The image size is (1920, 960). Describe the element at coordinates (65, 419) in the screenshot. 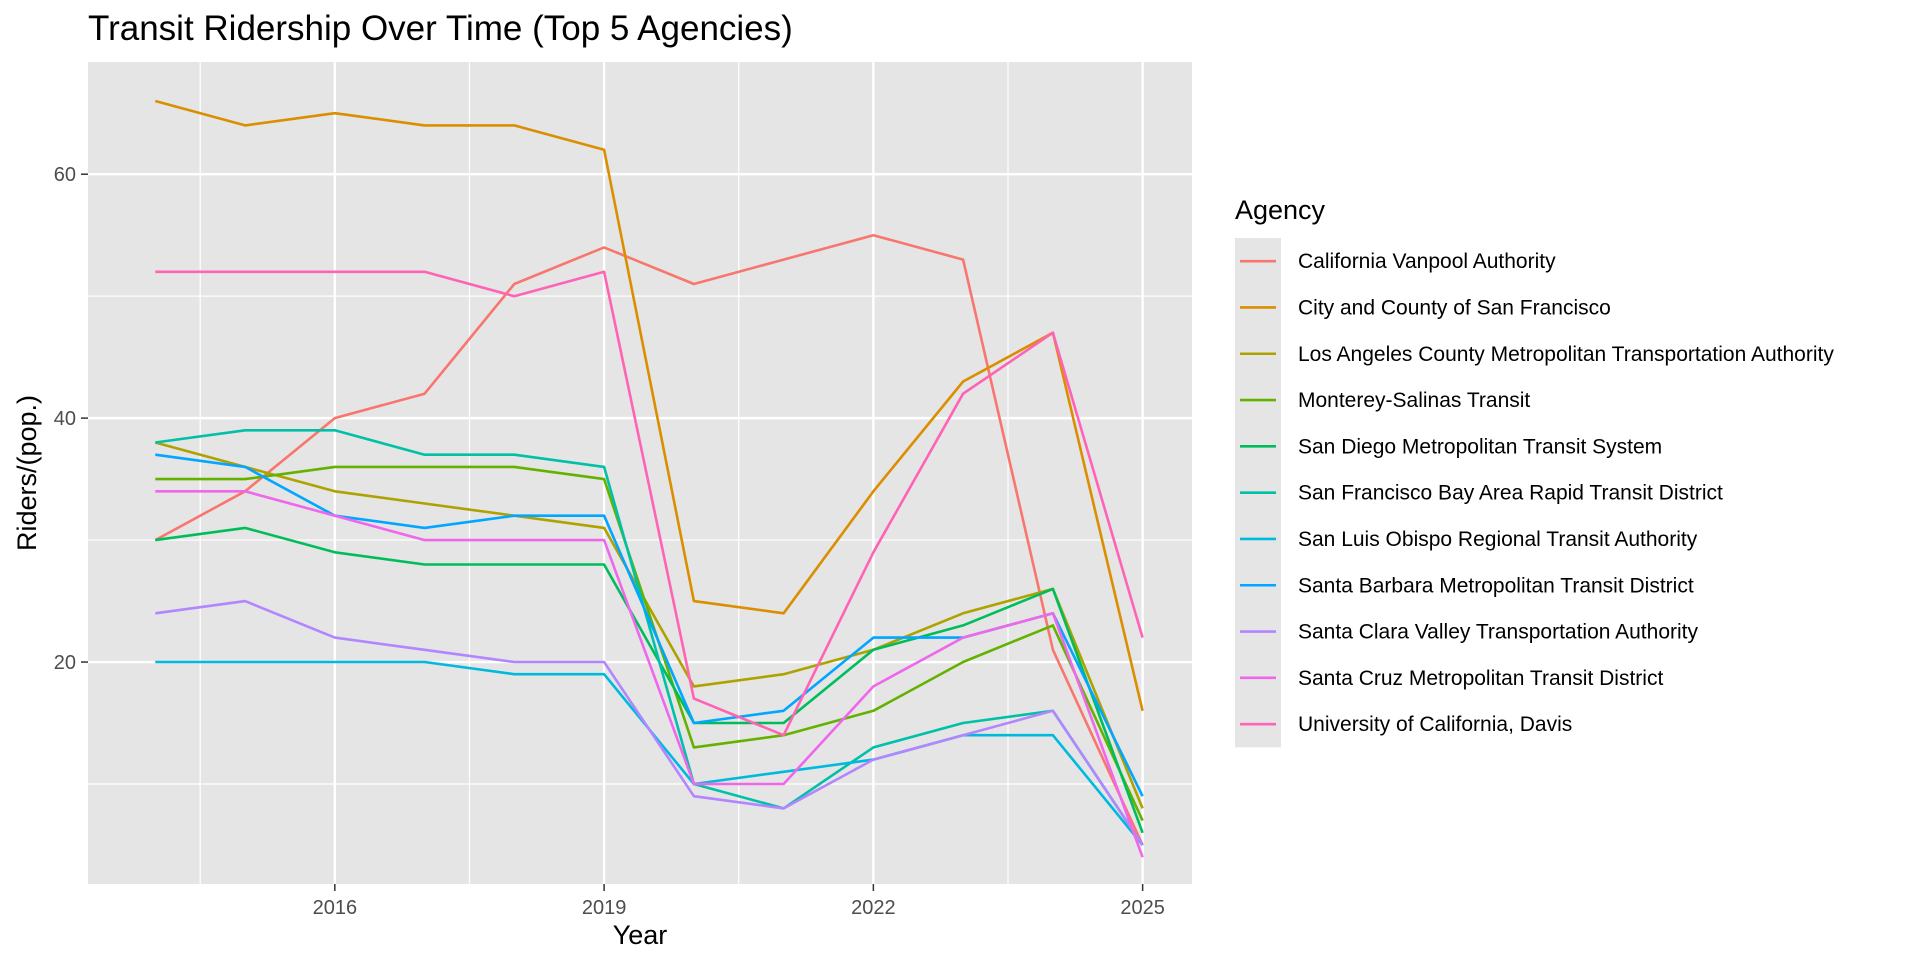

I see `y-tick-label: 40` at that location.